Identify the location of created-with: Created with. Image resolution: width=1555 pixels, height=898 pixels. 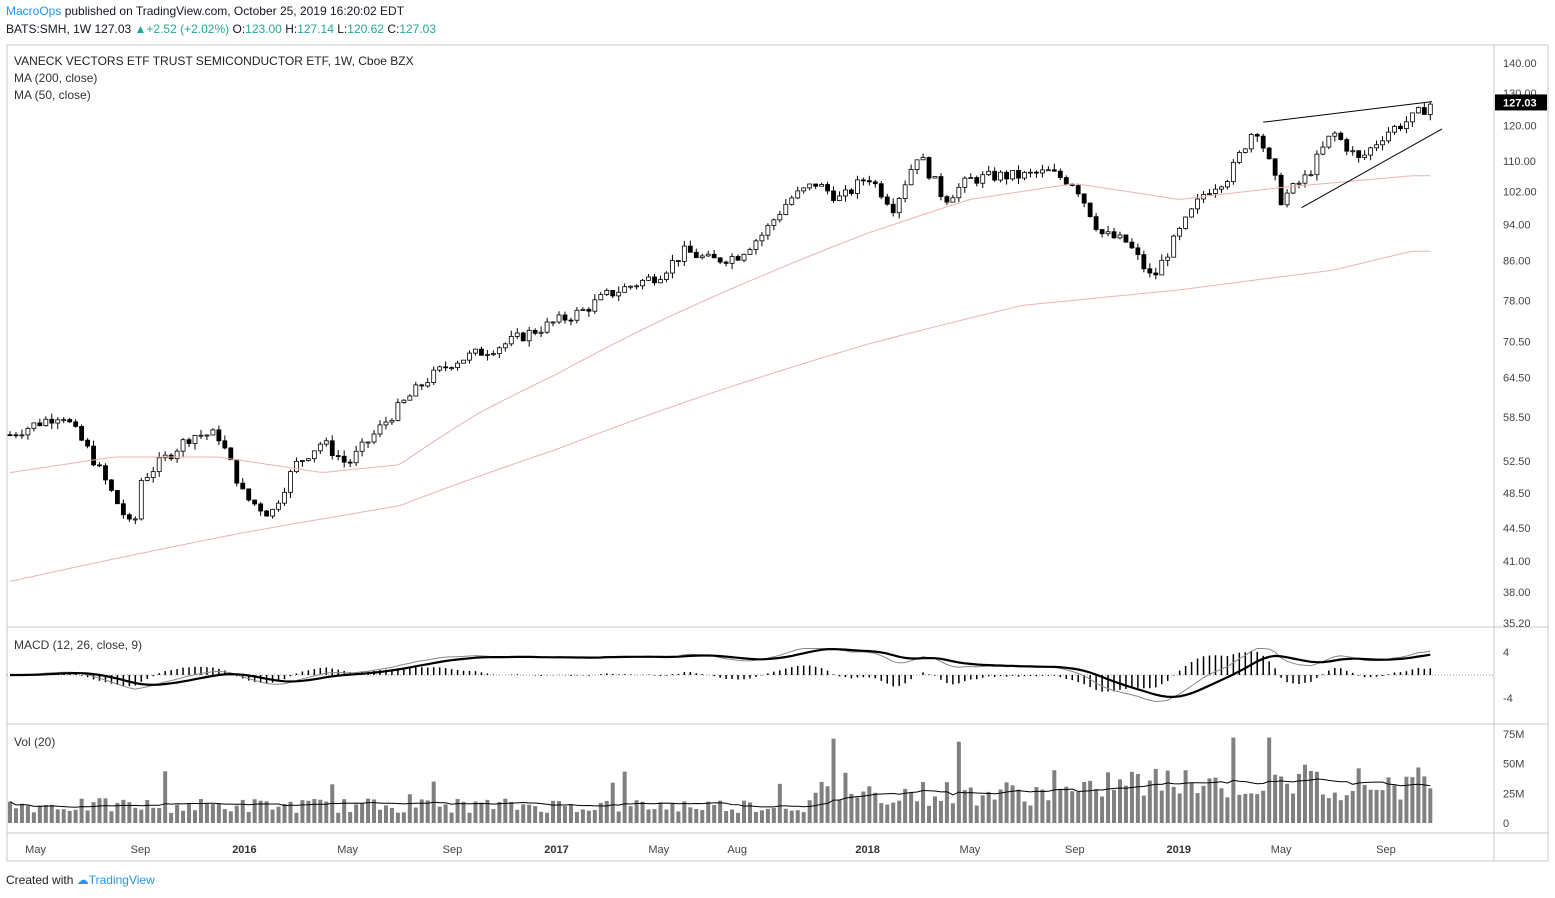
(40, 880).